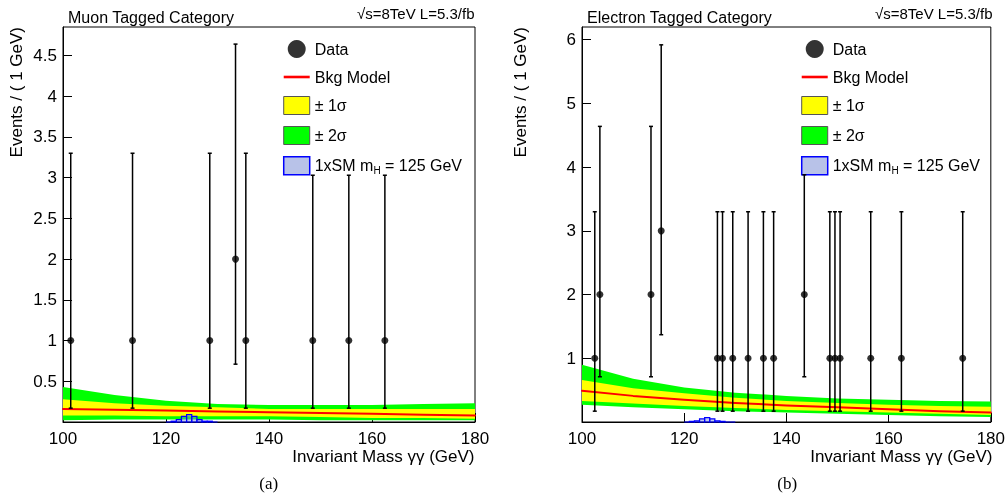 The width and height of the screenshot is (1007, 501). Describe the element at coordinates (786, 483) in the screenshot. I see `text: (b)` at that location.